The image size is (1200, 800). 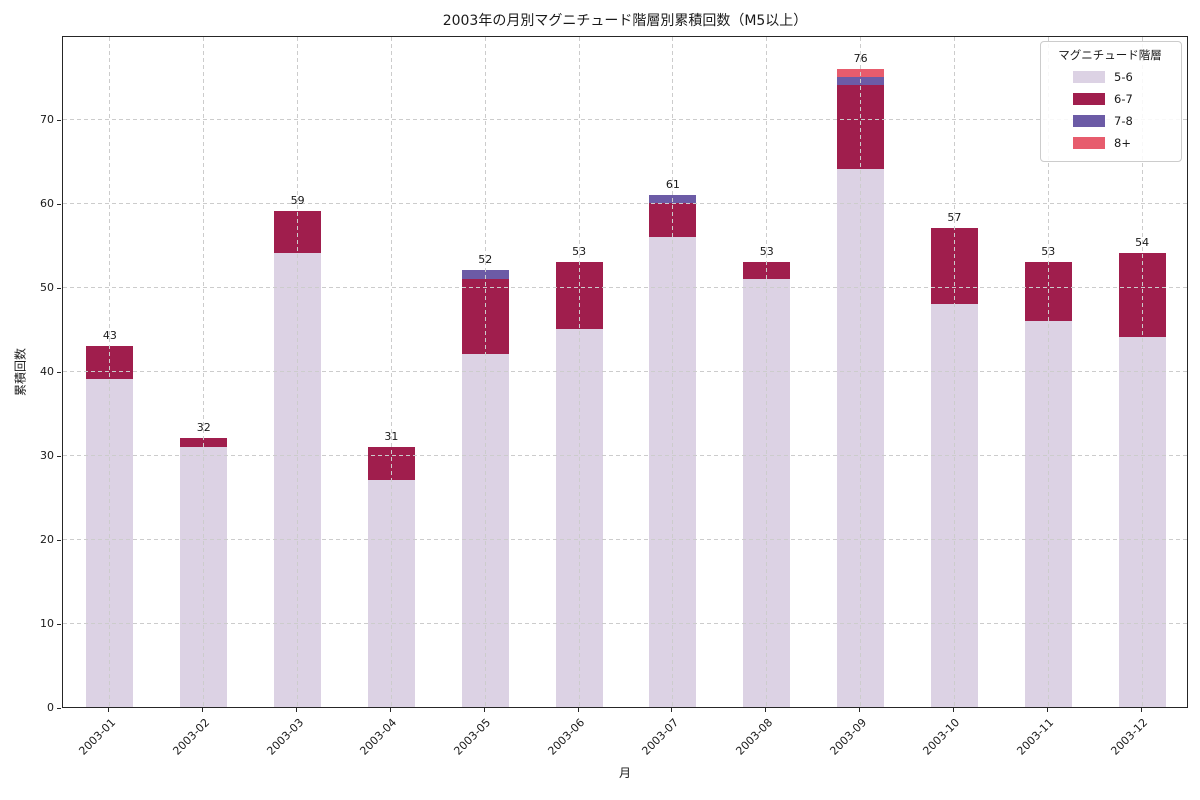 I want to click on y-tick-label: 30, so click(x=47, y=455).